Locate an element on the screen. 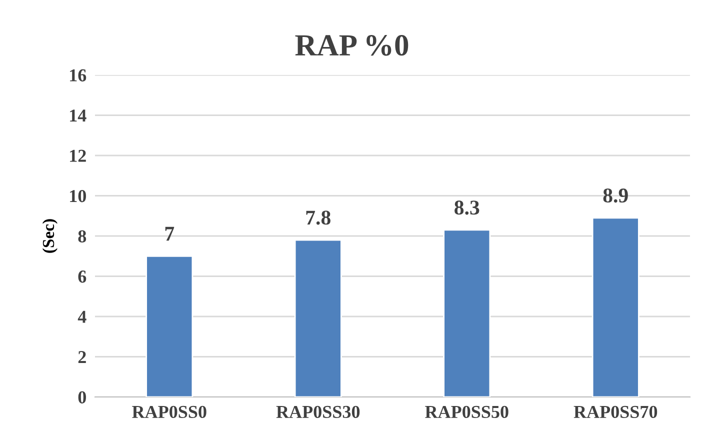 Image resolution: width=704 pixels, height=443 pixels. data-label: 7.8 is located at coordinates (318, 217).